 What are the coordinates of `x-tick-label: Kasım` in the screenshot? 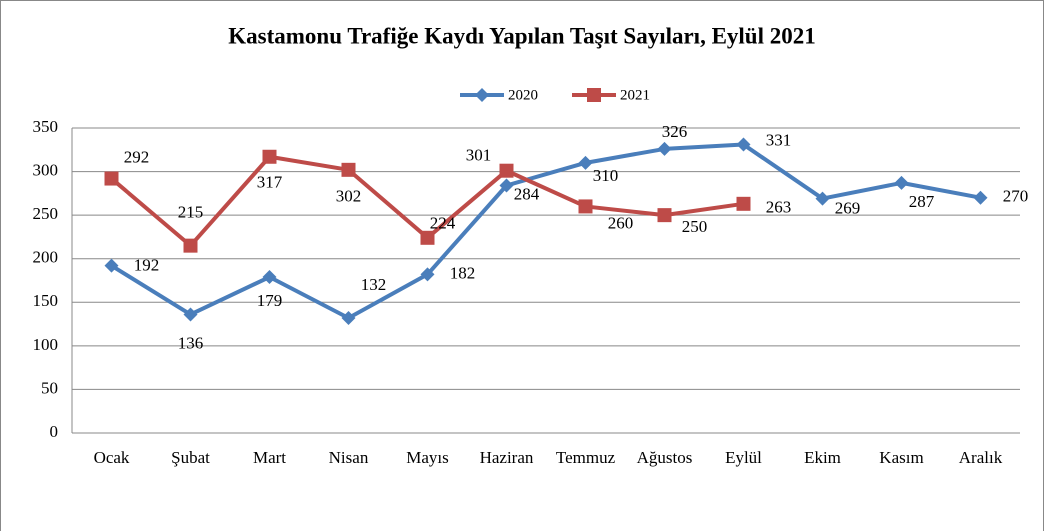 It's located at (901, 457).